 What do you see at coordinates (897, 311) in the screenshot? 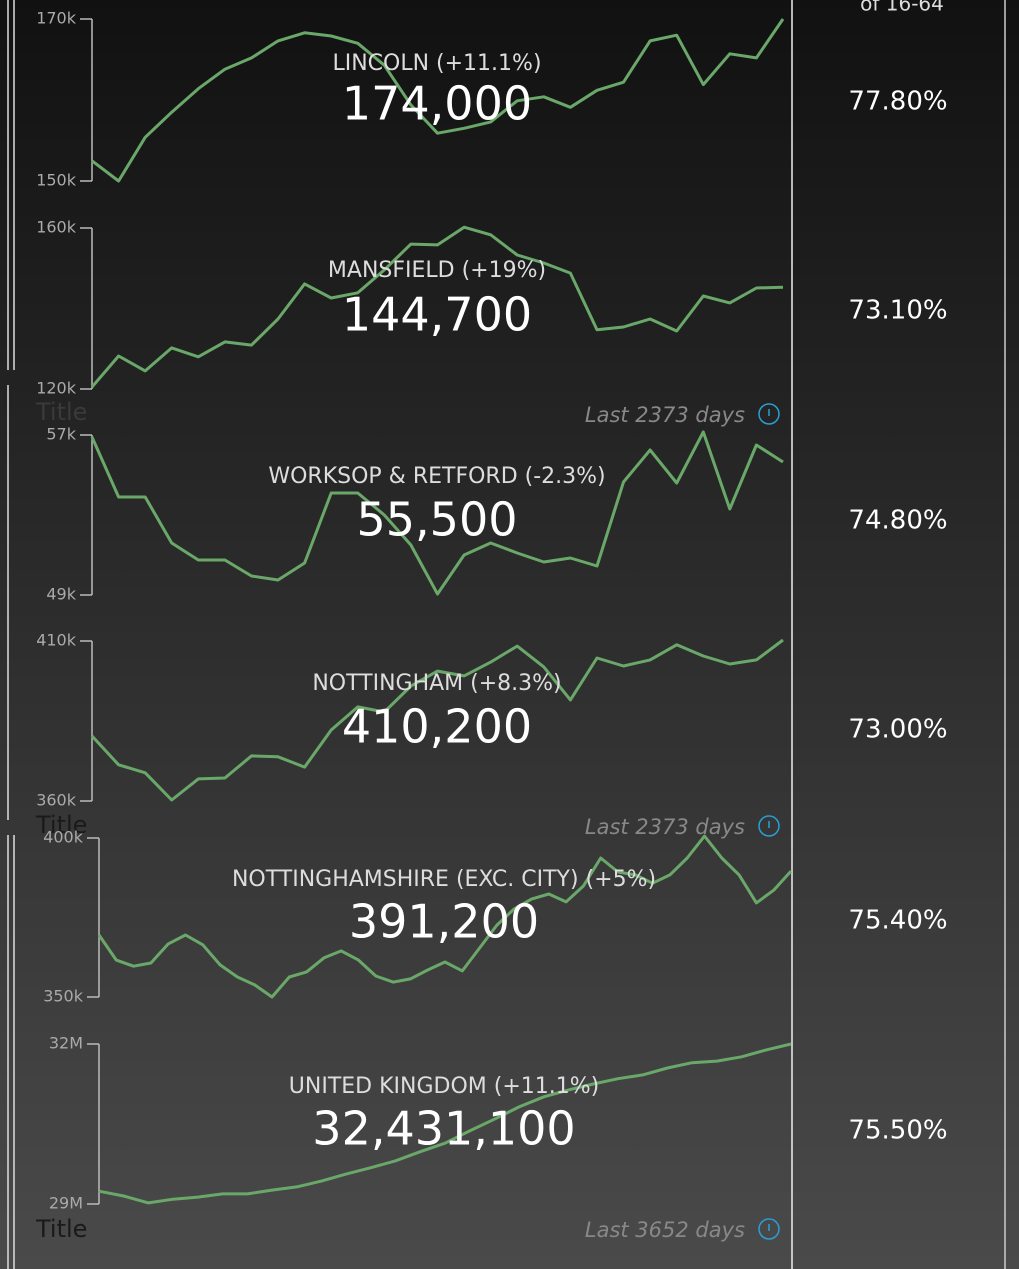
I see `rate: 73.10%` at bounding box center [897, 311].